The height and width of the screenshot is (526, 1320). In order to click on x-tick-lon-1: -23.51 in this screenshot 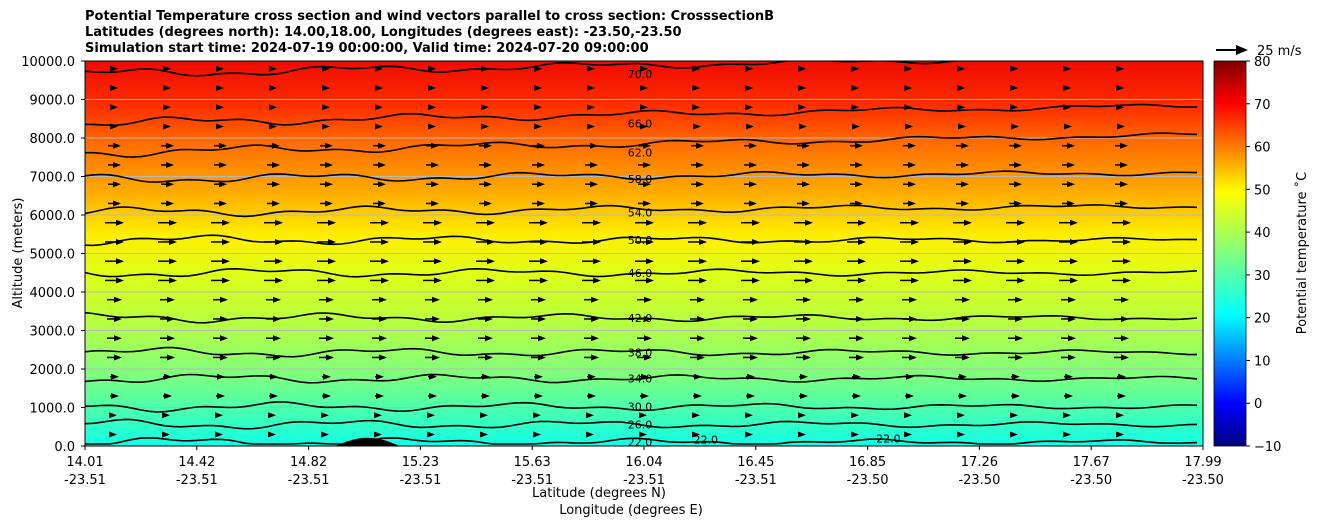, I will do `click(197, 480)`.